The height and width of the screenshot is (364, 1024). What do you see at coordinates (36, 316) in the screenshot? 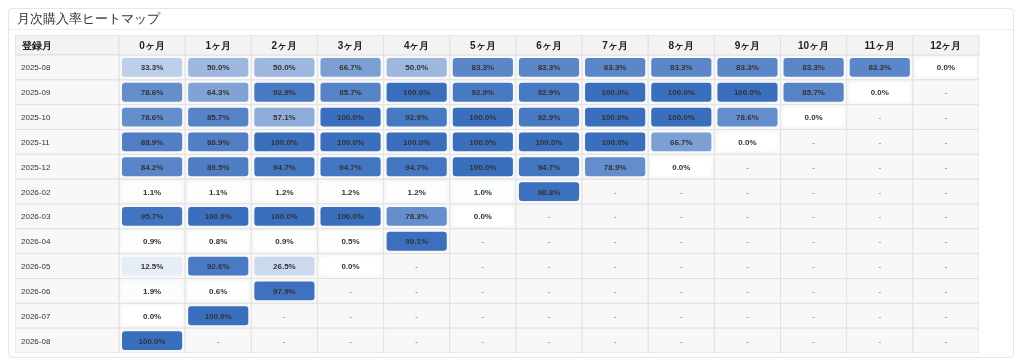
I see `y-tick-label: 2026-07` at bounding box center [36, 316].